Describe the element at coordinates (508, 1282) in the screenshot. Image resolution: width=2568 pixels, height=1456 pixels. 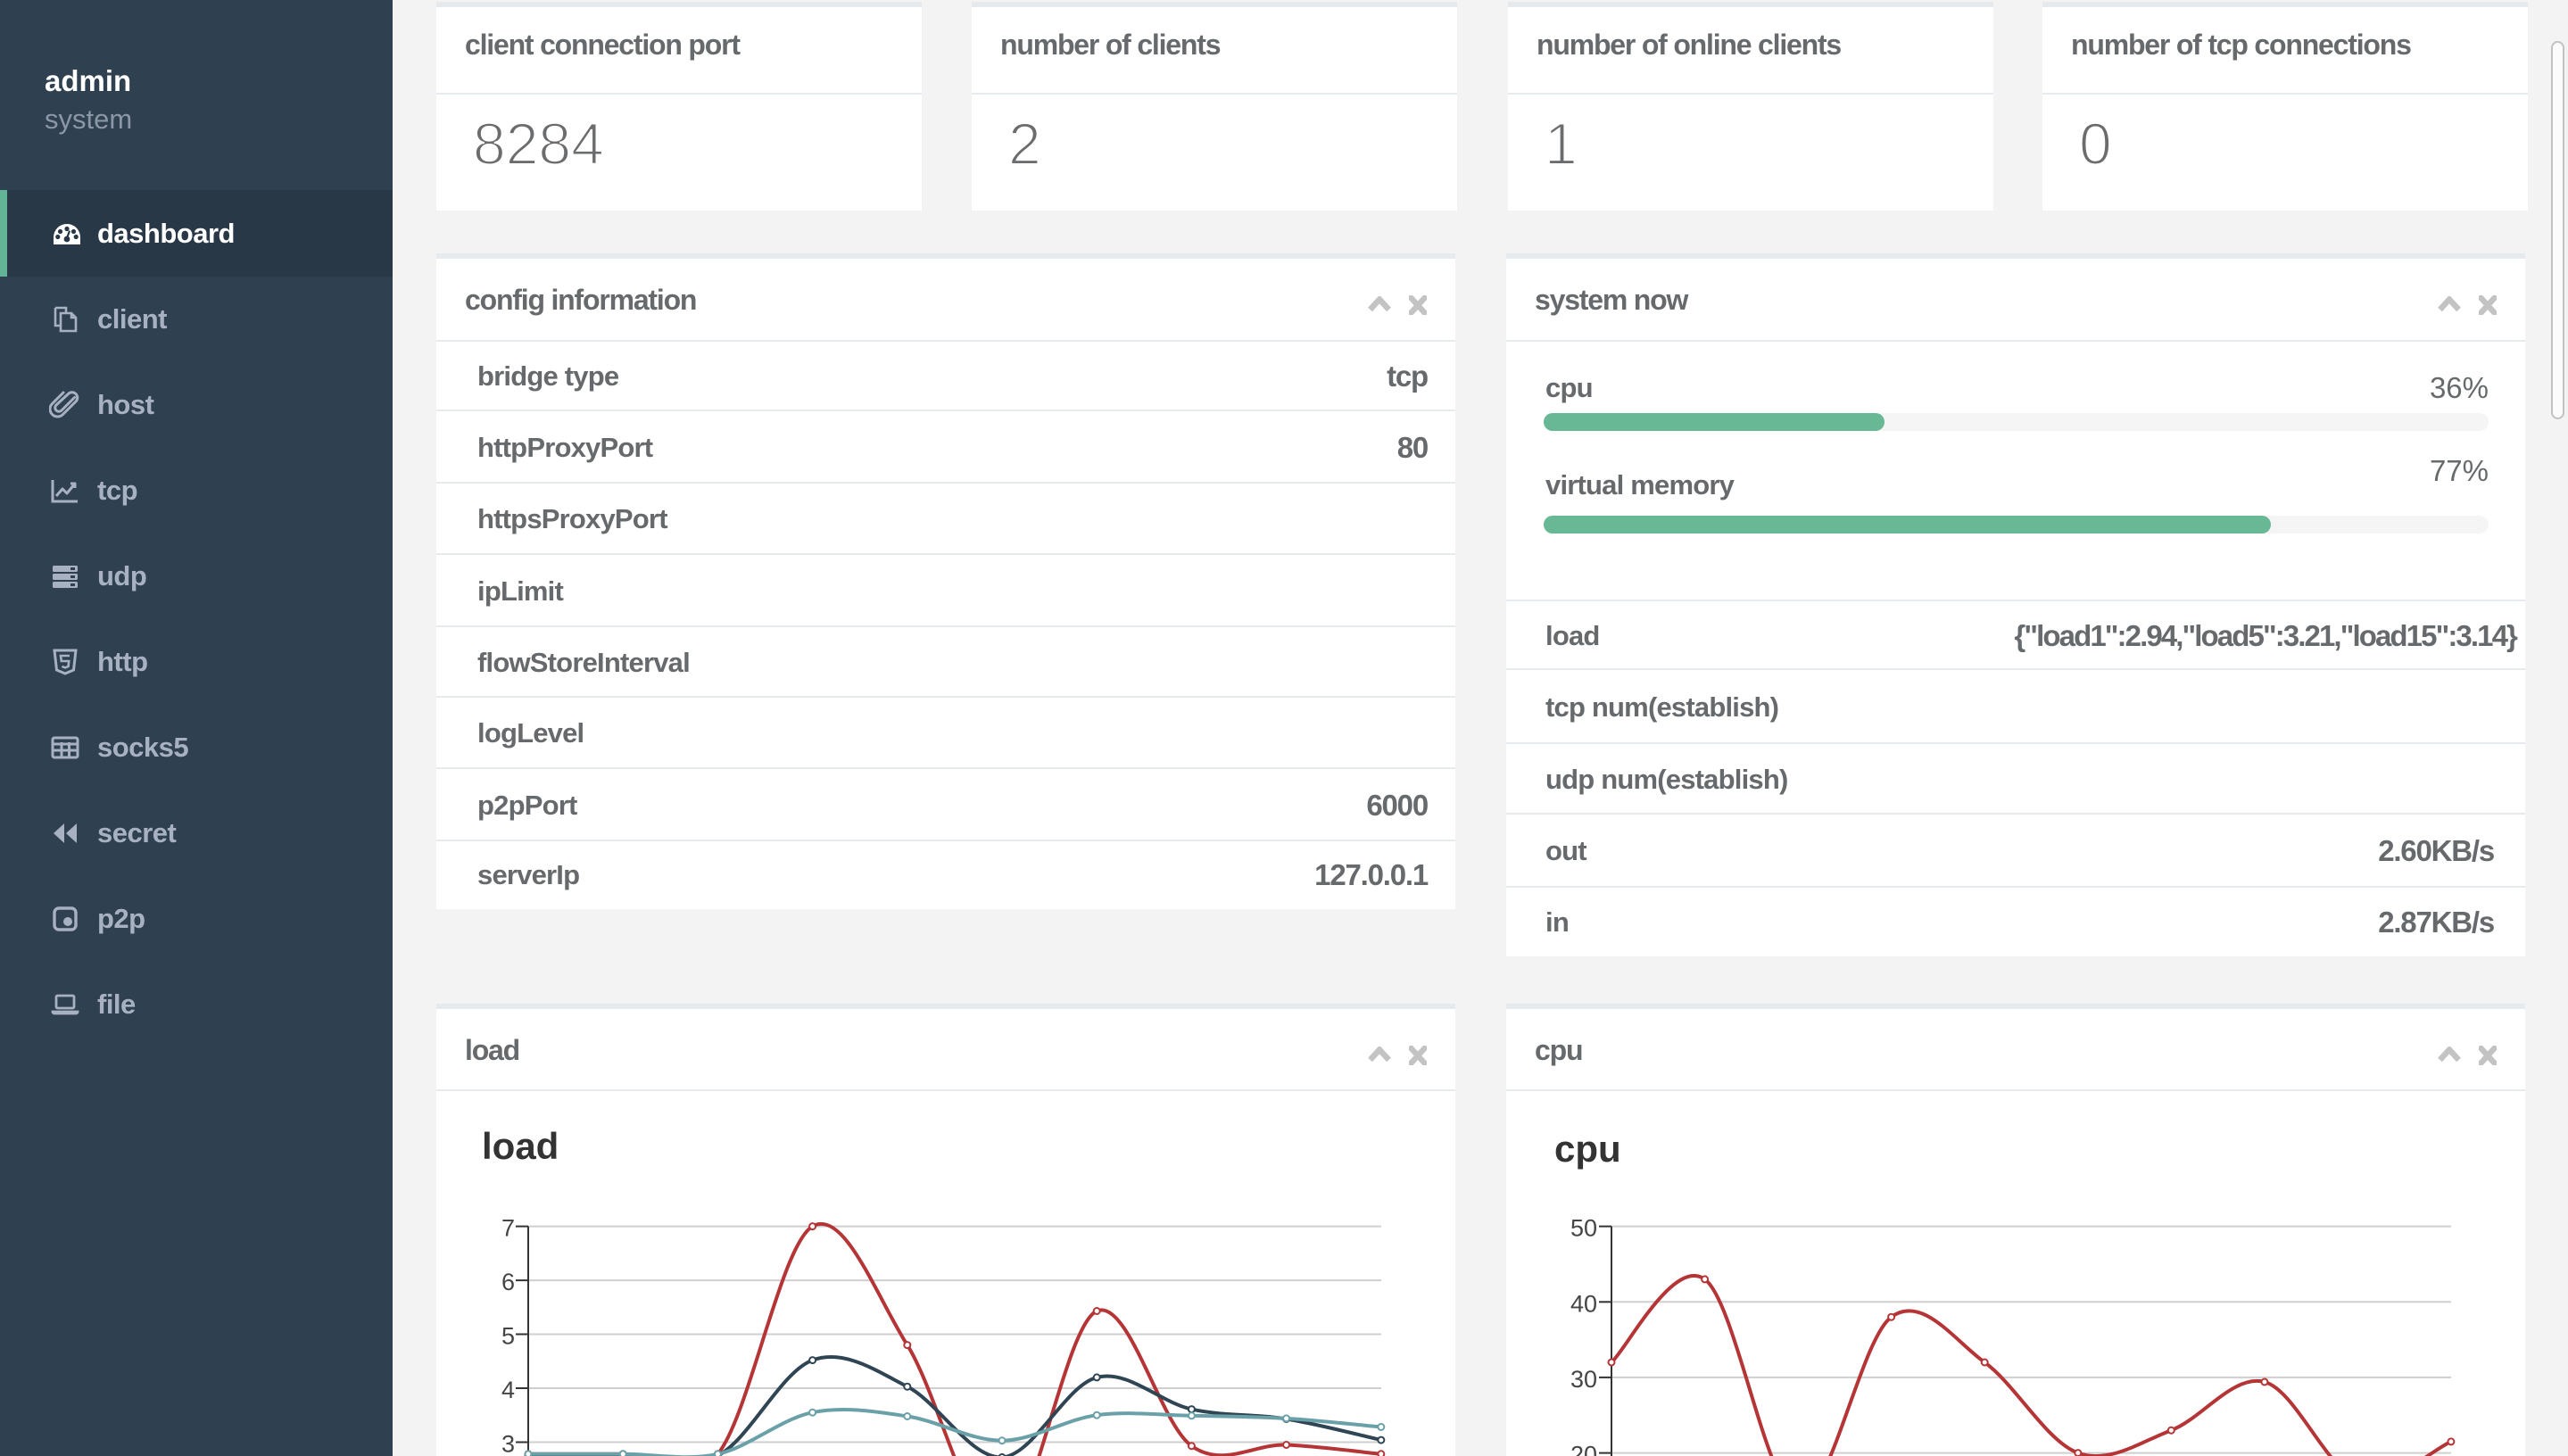
I see `svg-text: 6` at that location.